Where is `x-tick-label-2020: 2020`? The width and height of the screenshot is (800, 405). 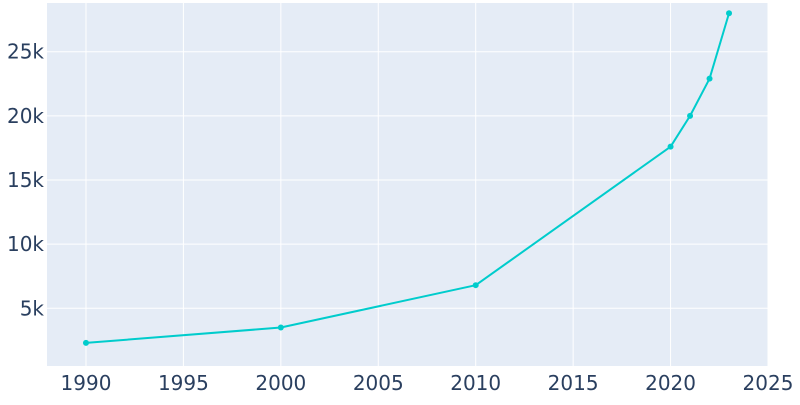
x-tick-label-2020: 2020 is located at coordinates (670, 383).